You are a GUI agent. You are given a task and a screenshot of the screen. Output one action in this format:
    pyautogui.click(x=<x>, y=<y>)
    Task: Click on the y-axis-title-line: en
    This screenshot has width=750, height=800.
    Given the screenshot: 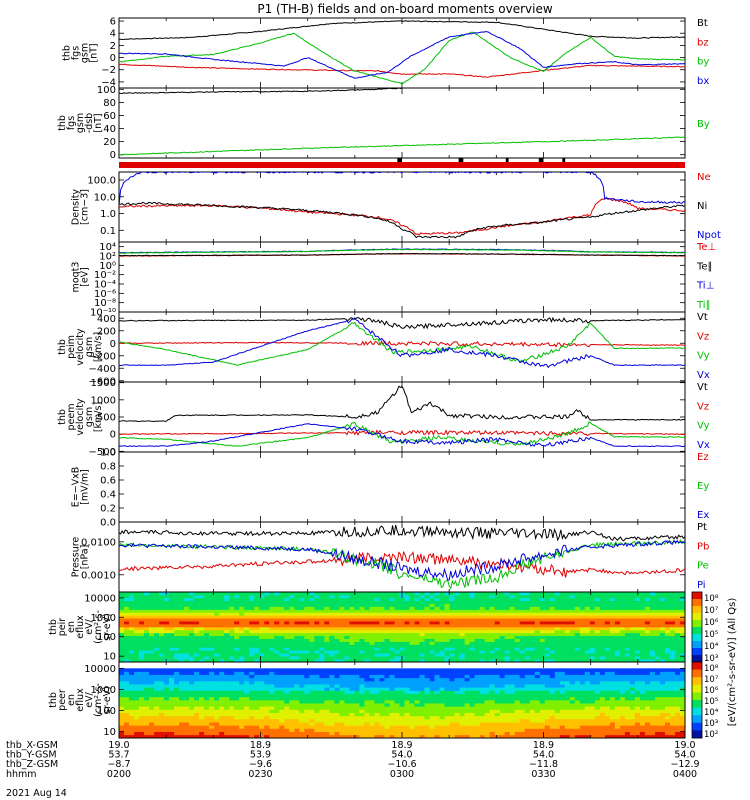 What is the action you would take?
    pyautogui.click(x=71, y=627)
    